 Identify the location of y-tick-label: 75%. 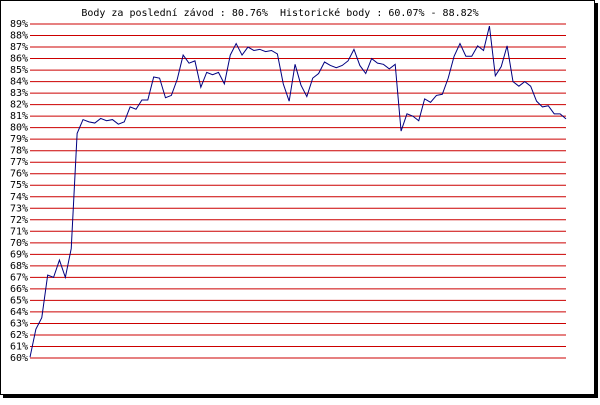
(19, 185).